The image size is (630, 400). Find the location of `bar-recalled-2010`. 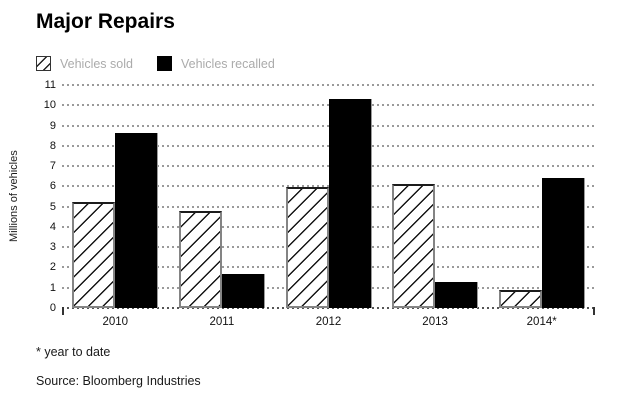

bar-recalled-2010 is located at coordinates (137, 220).